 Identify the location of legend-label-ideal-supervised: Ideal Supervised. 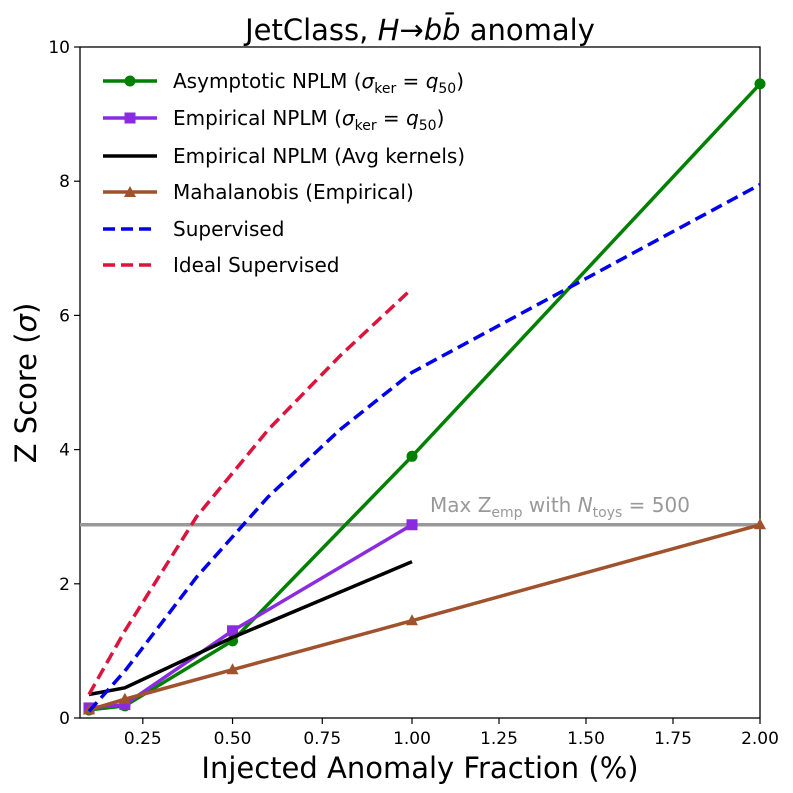
(256, 265).